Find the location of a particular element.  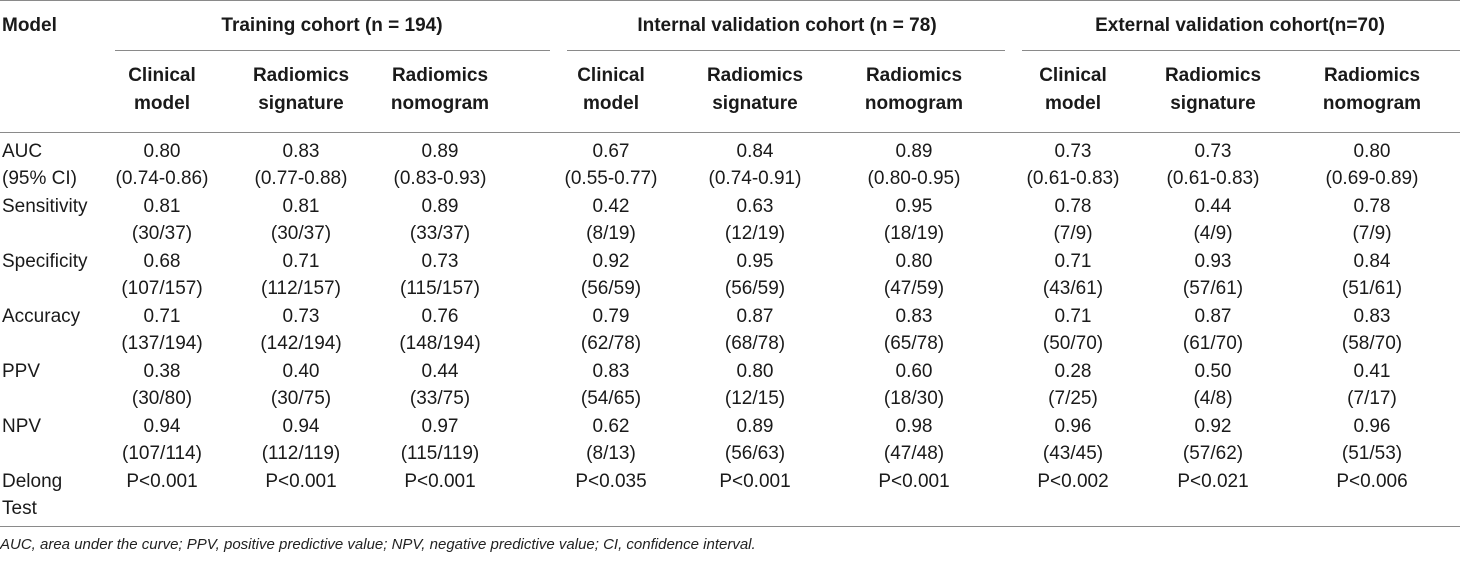

table-cell-detail: (112/119) is located at coordinates (301, 453).